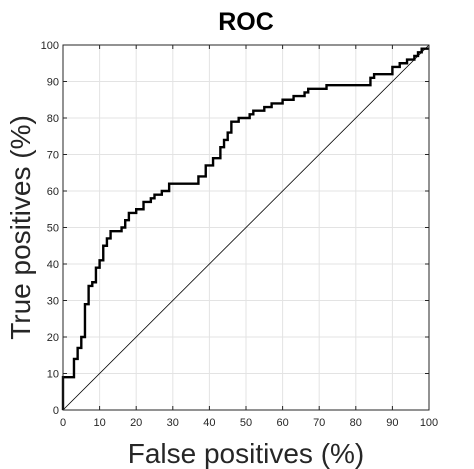 Image resolution: width=474 pixels, height=469 pixels. What do you see at coordinates (50, 46) in the screenshot?
I see `y-tick-label: 100` at bounding box center [50, 46].